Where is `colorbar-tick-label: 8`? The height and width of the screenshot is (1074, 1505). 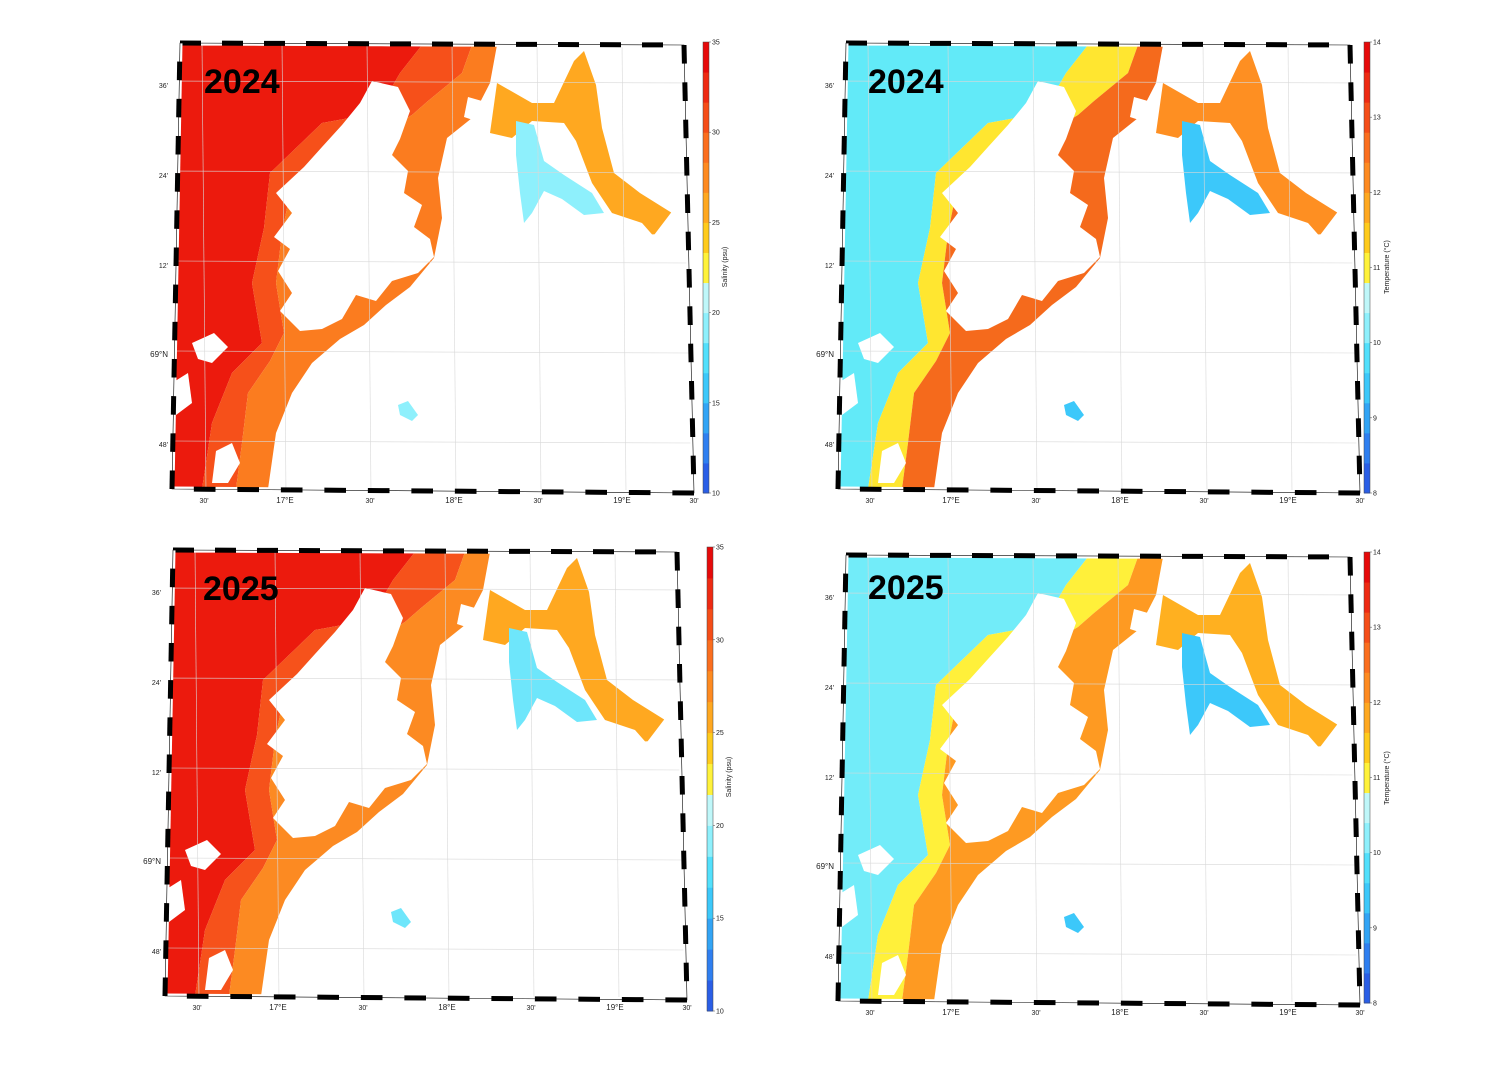 colorbar-tick-label: 8 is located at coordinates (1375, 1004).